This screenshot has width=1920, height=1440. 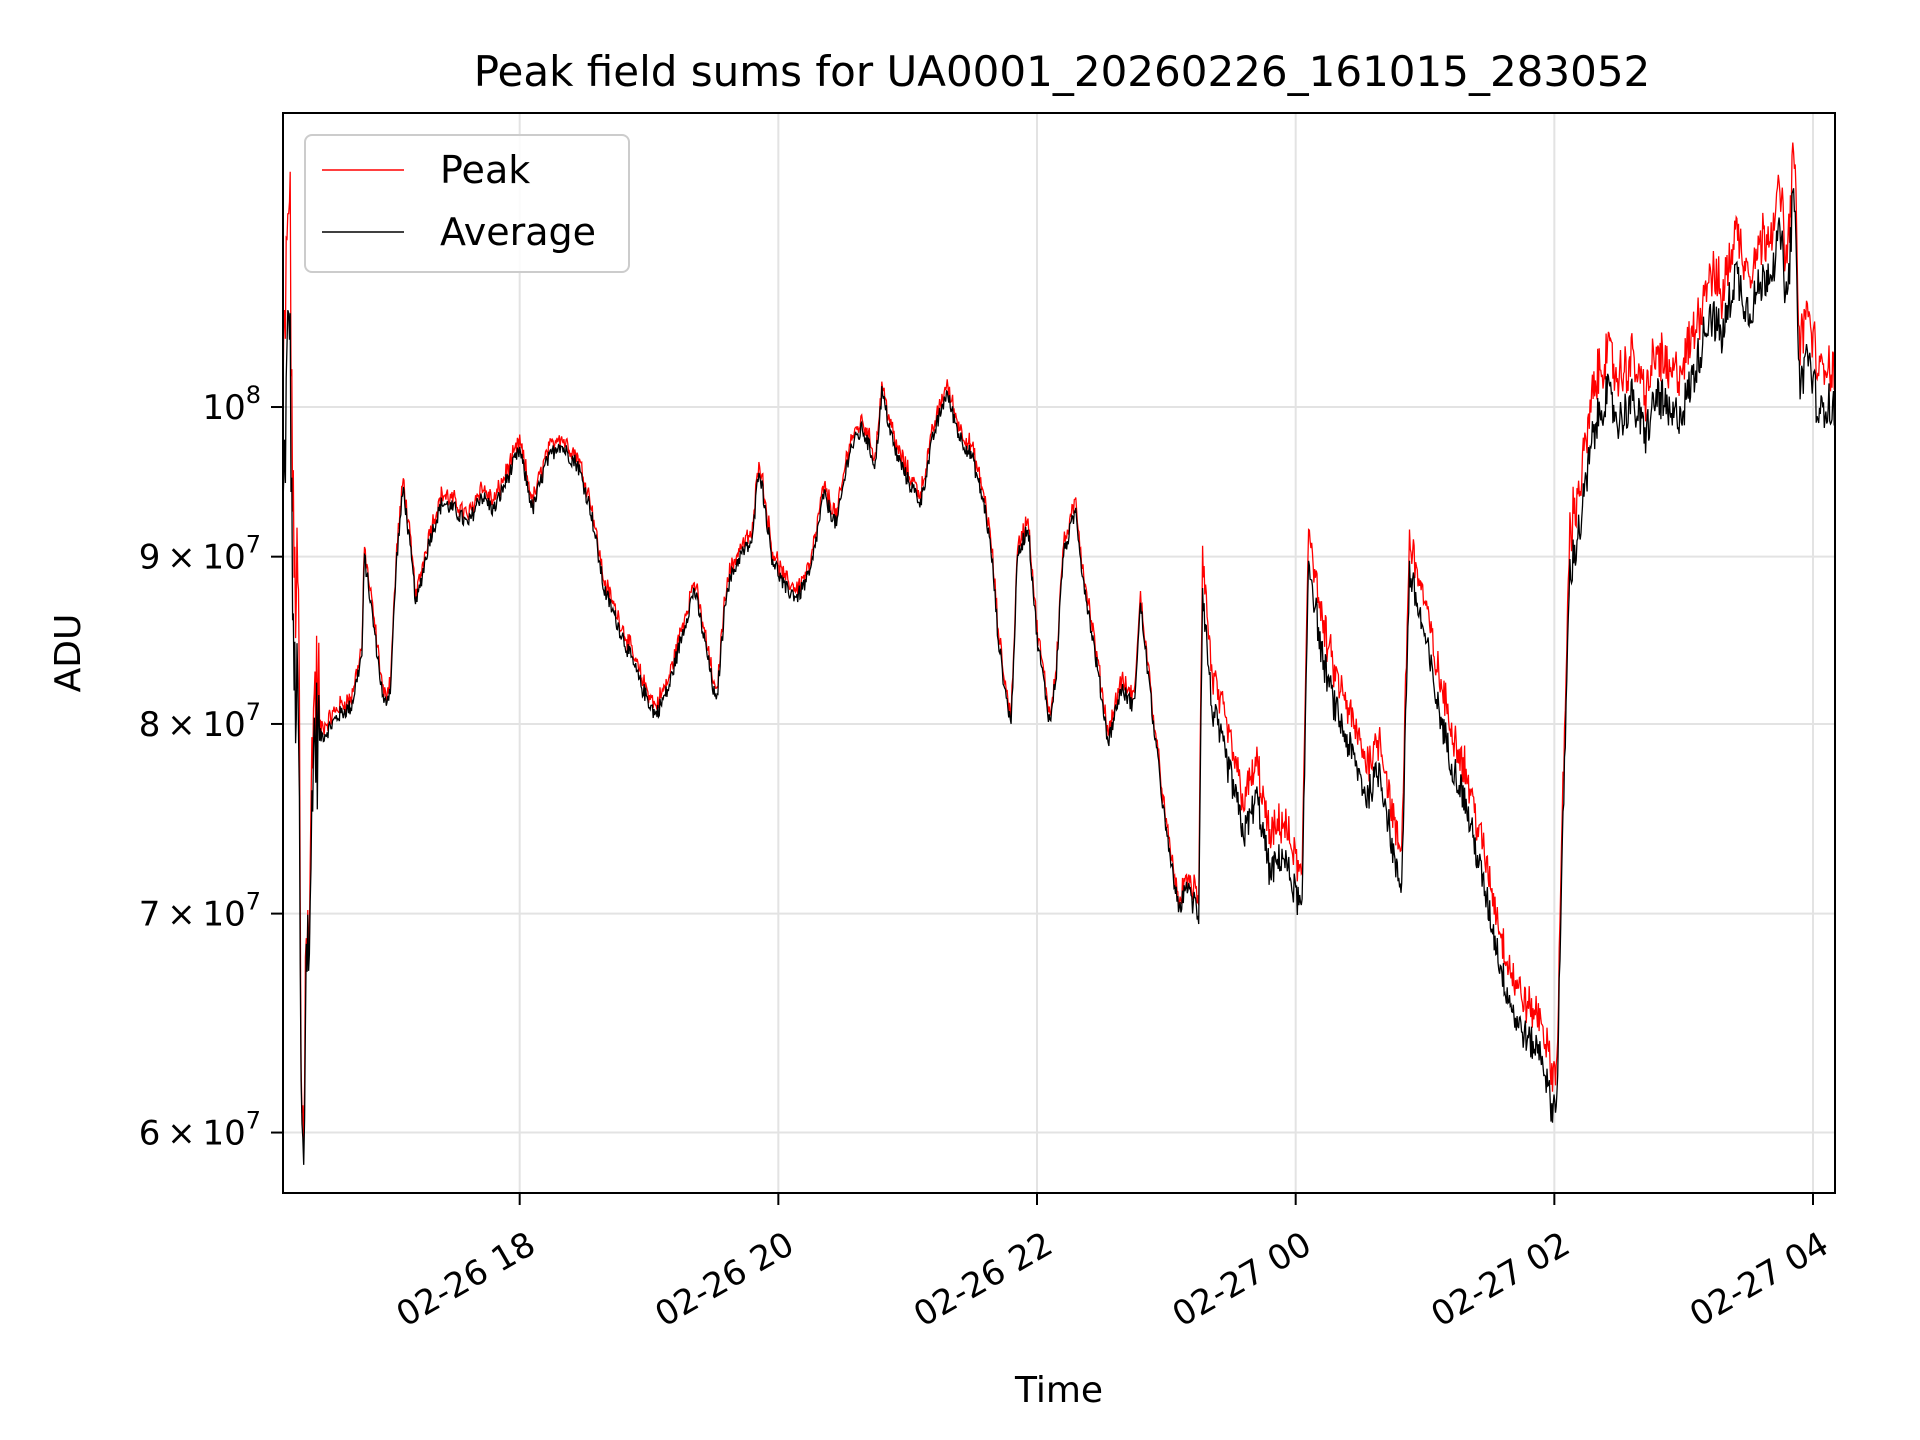 I want to click on y-tick-label: 7 × 10⁷, so click(x=200, y=911).